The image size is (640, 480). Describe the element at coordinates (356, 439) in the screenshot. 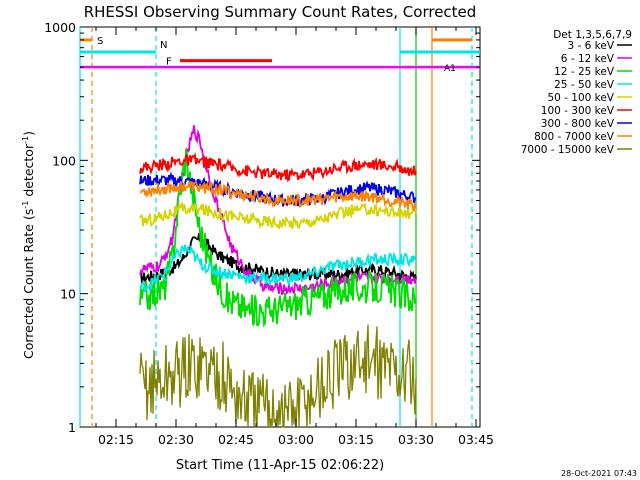

I see `x-tick-label-4: 03:15` at that location.